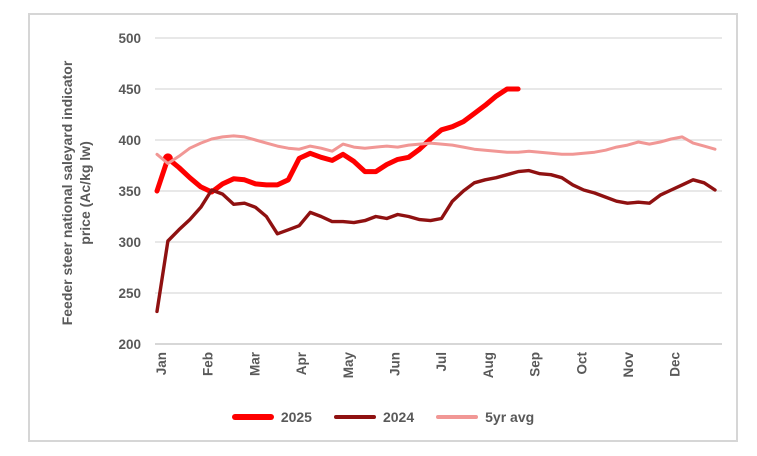  I want to click on x-tick-label-aug: Aug, so click(488, 365).